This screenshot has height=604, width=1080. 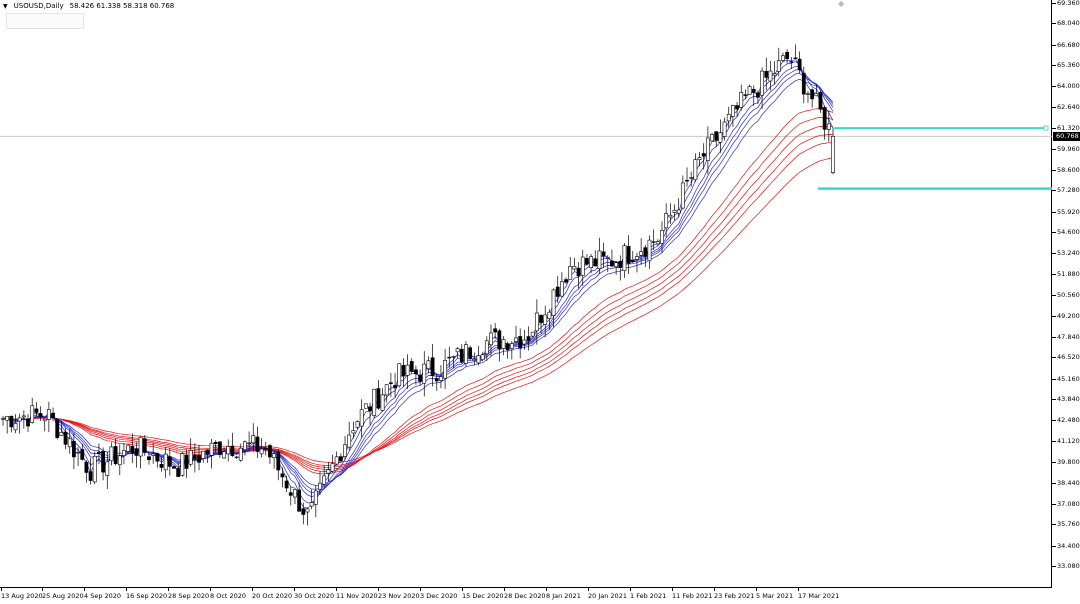 I want to click on time-label: 5 Mar 2021, so click(x=775, y=596).